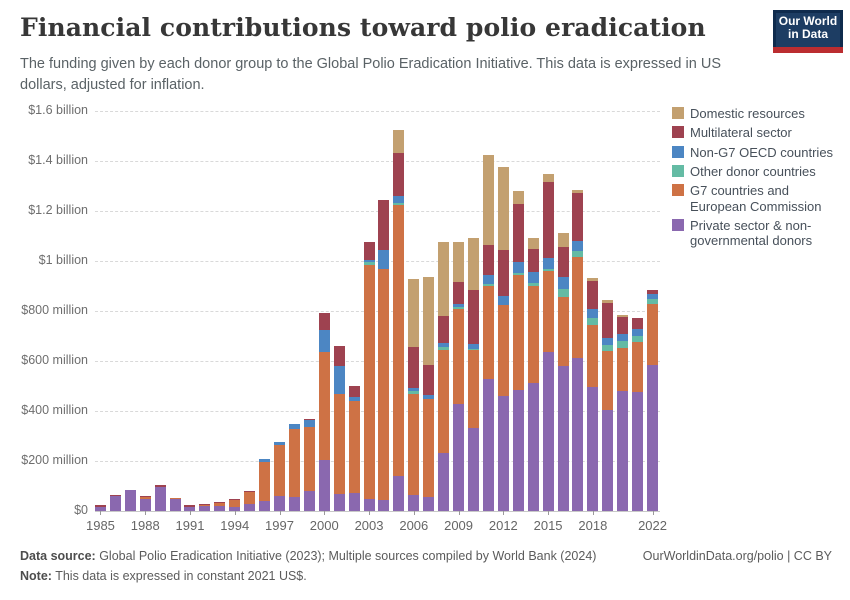 The height and width of the screenshot is (600, 850). I want to click on bar-1994-segment, so click(235, 499).